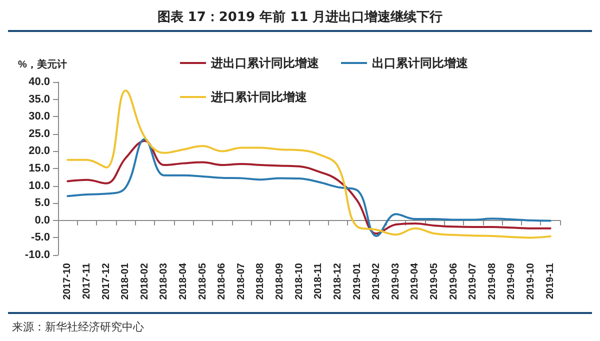  What do you see at coordinates (144, 281) in the screenshot?
I see `x-tick-label: 2018-02` at bounding box center [144, 281].